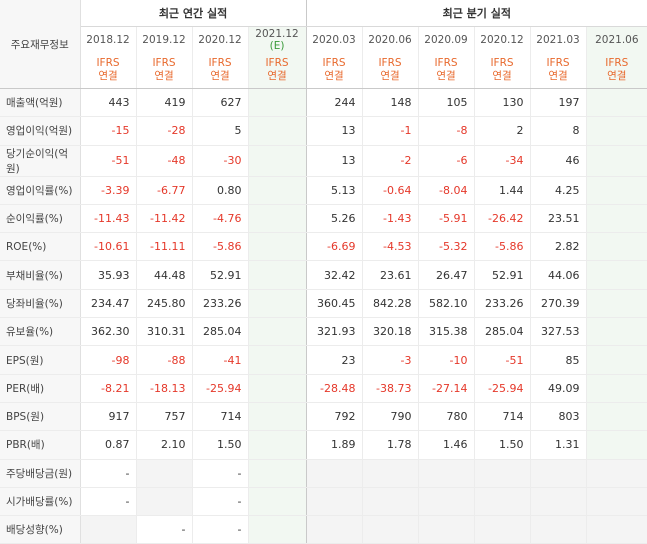 Image resolution: width=647 pixels, height=544 pixels. What do you see at coordinates (446, 247) in the screenshot?
I see `value-cell: -5.32` at bounding box center [446, 247].